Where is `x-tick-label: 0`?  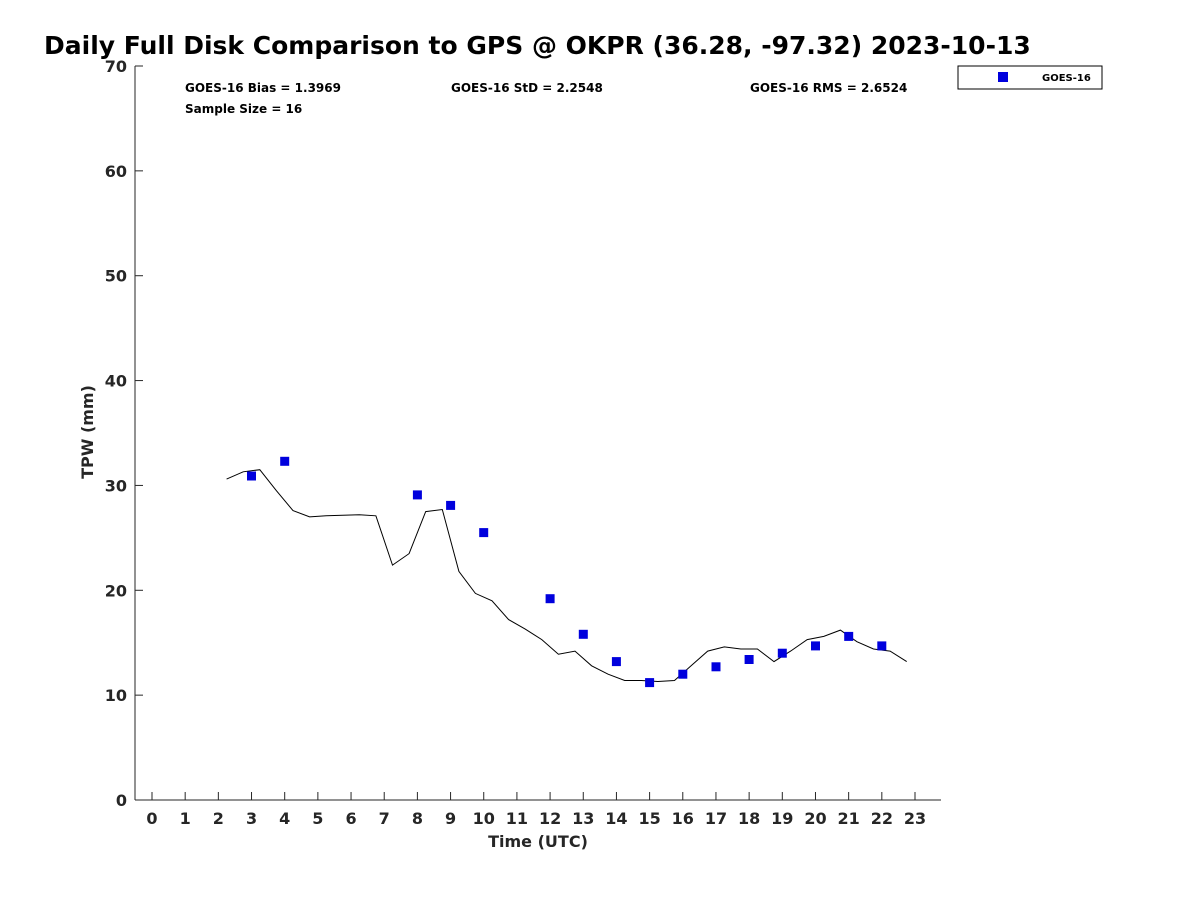 x-tick-label: 0 is located at coordinates (151, 818).